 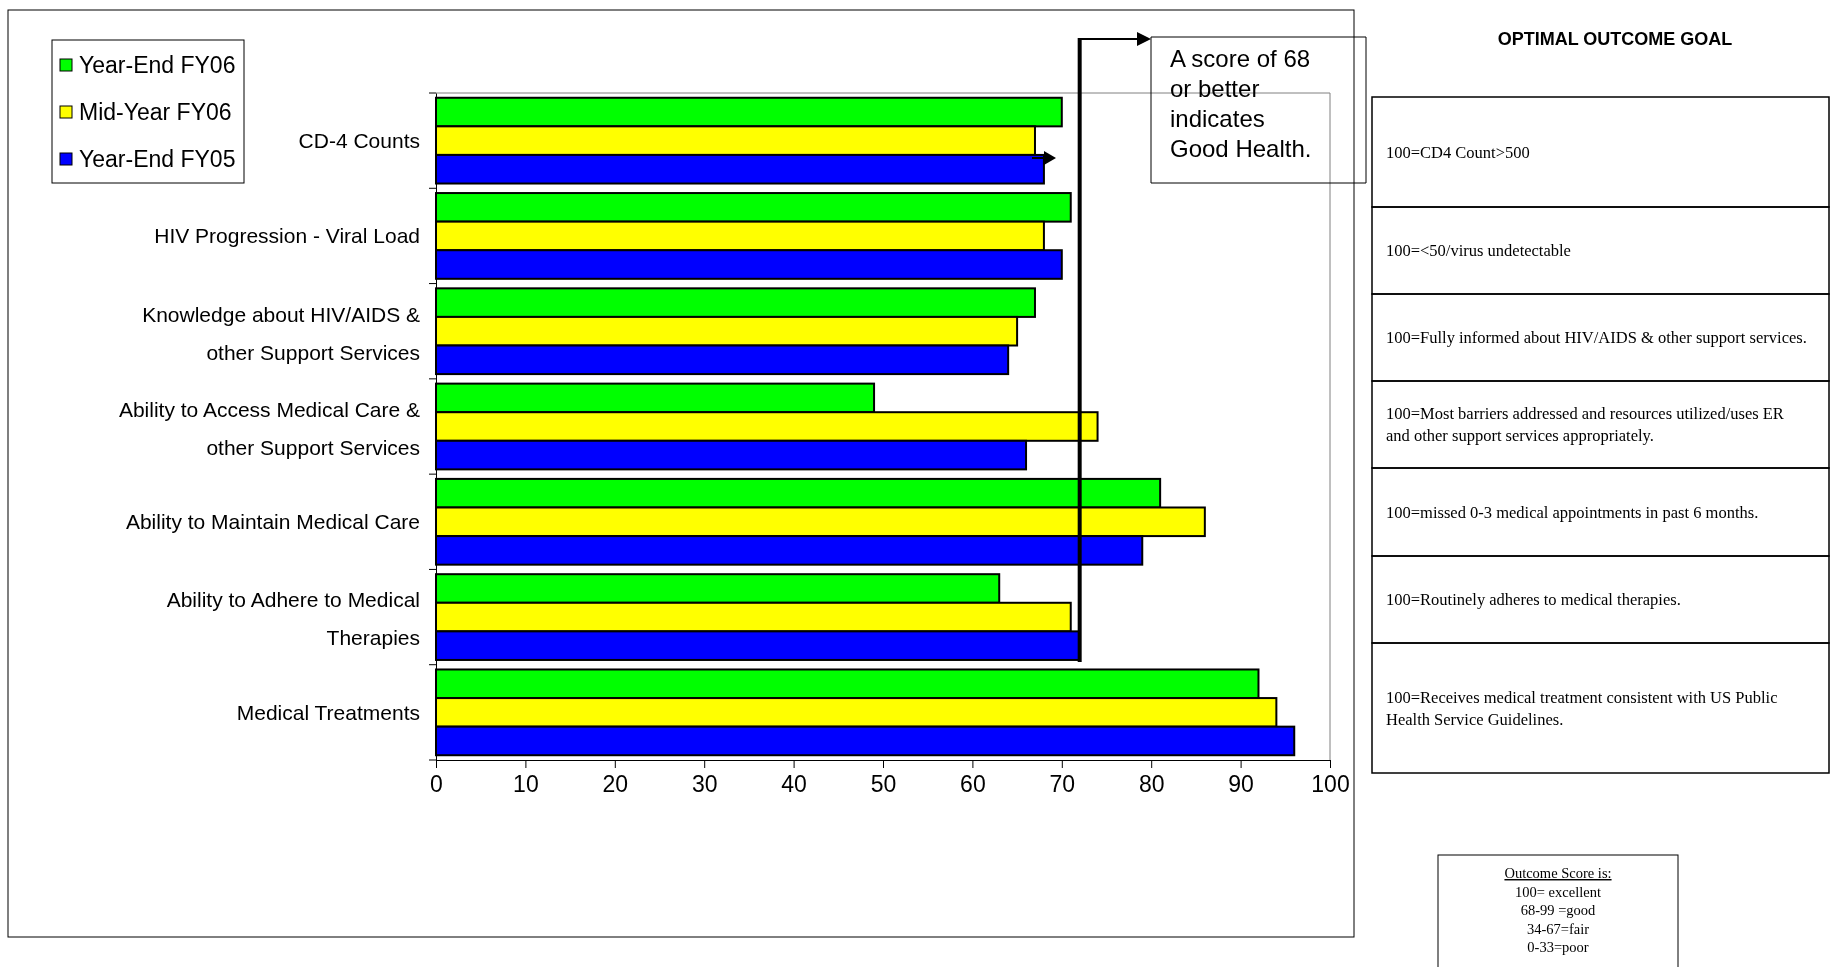 What do you see at coordinates (359, 140) in the screenshot?
I see `y-tick-label: CD-4 Counts` at bounding box center [359, 140].